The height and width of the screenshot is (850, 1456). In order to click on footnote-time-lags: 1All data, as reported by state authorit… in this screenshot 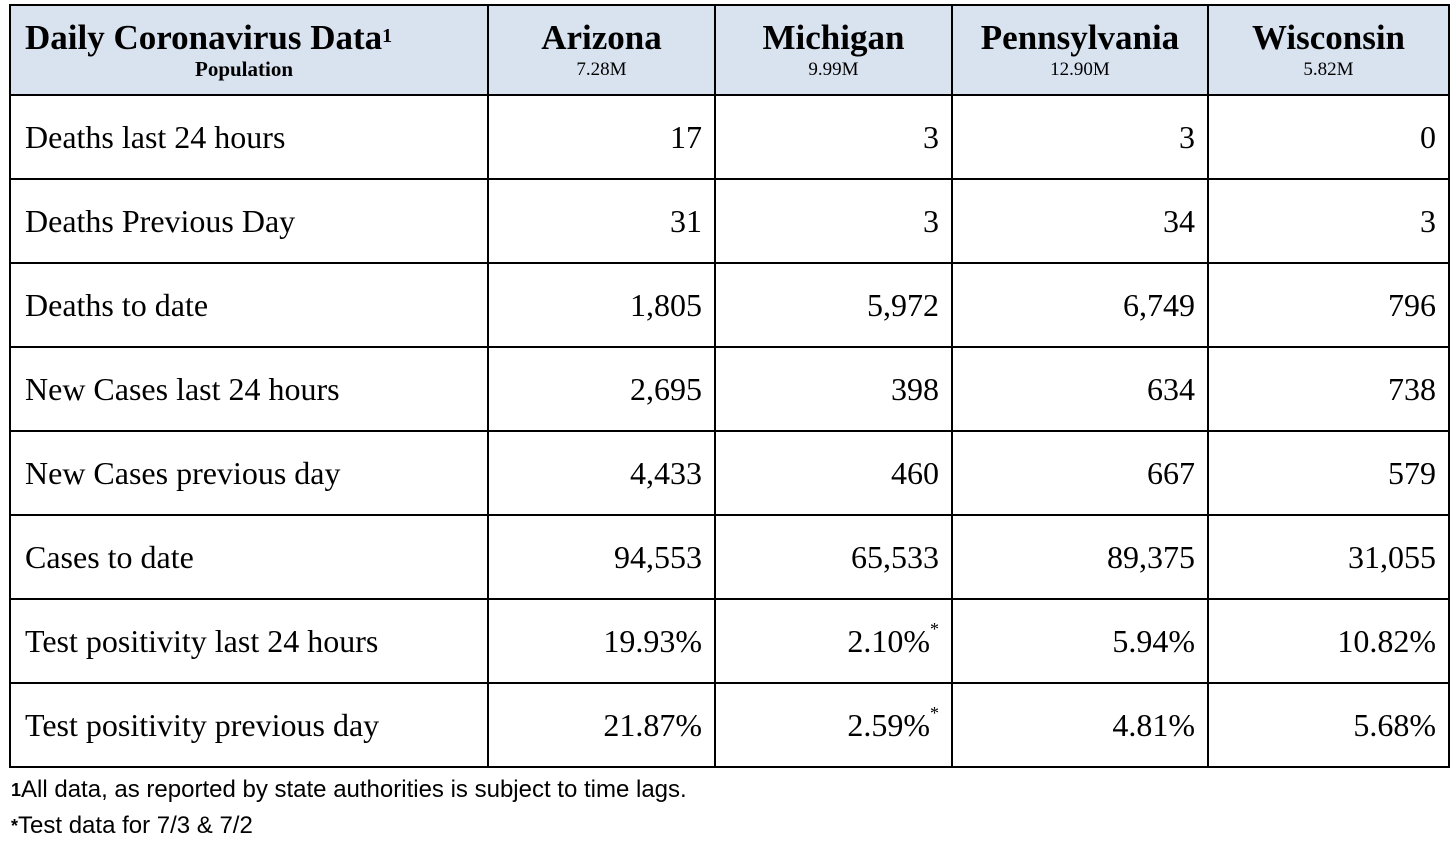, I will do `click(349, 790)`.